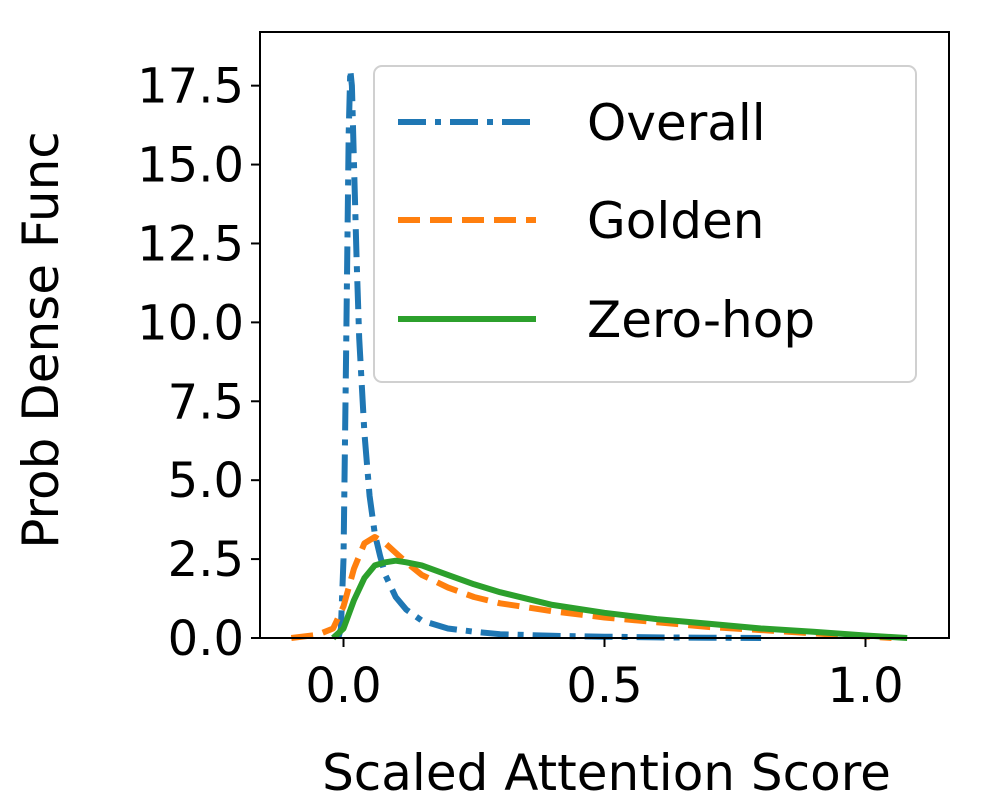  What do you see at coordinates (701, 320) in the screenshot?
I see `legend-label-zero-hop: Zero-hop` at bounding box center [701, 320].